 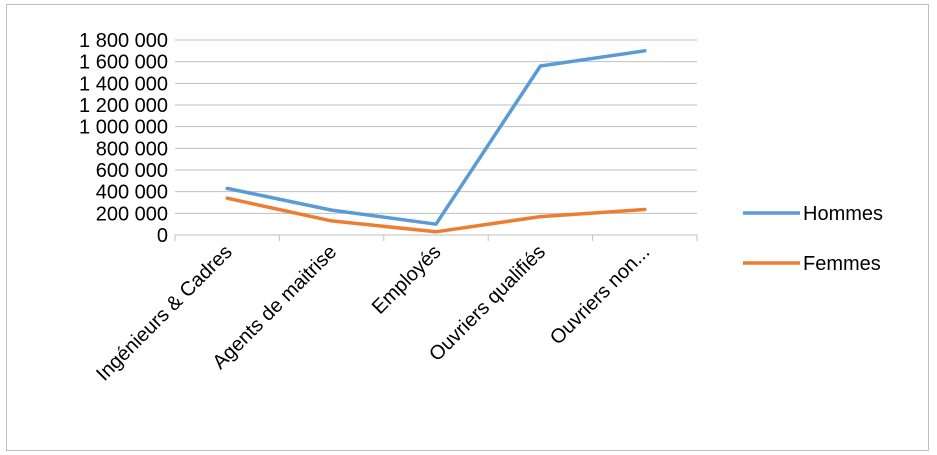 I want to click on x-tick-label: Employés, so click(x=407, y=280).